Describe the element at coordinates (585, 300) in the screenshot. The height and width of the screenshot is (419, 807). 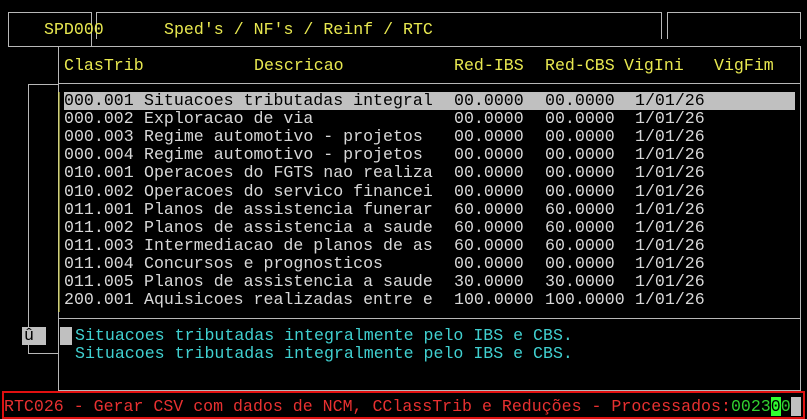
I see `cell-red-cbs: 100.0000` at that location.